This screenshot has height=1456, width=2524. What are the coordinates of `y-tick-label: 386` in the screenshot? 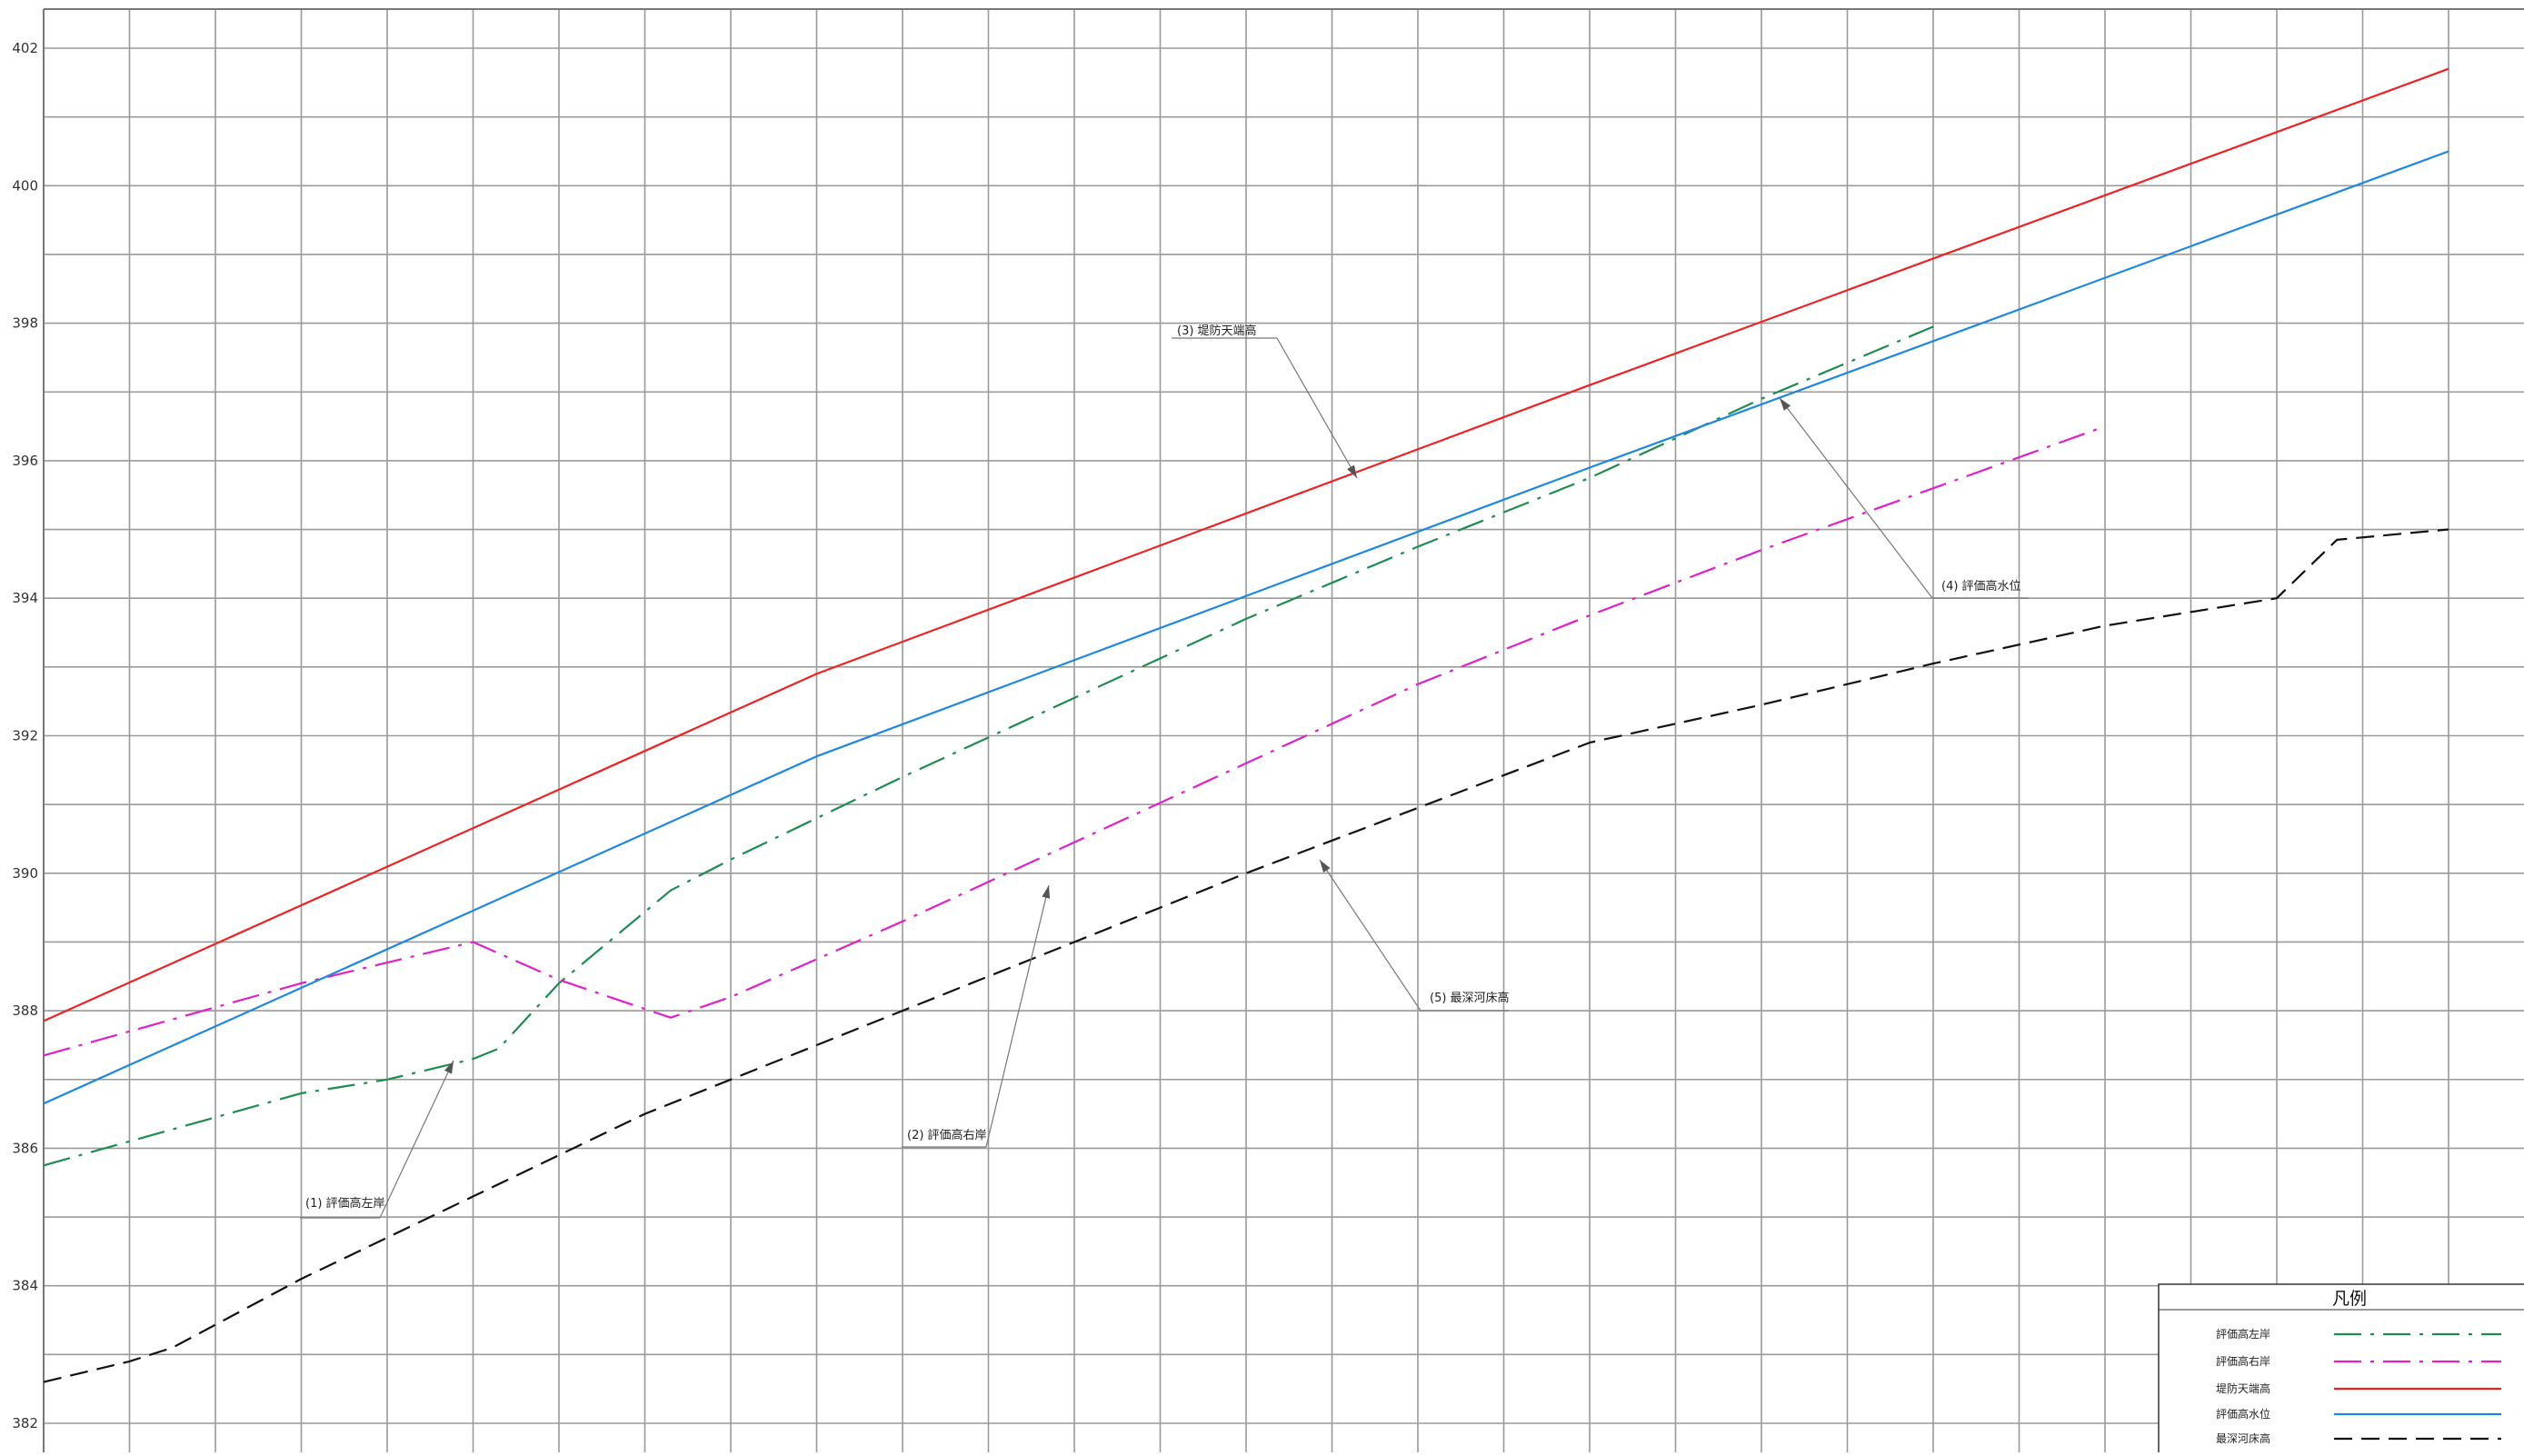 It's located at (25, 1148).